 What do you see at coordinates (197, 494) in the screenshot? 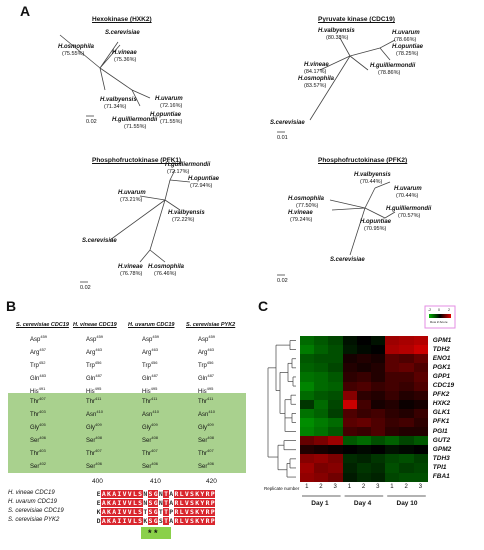
I see `alignment-residue: K` at bounding box center [197, 494].